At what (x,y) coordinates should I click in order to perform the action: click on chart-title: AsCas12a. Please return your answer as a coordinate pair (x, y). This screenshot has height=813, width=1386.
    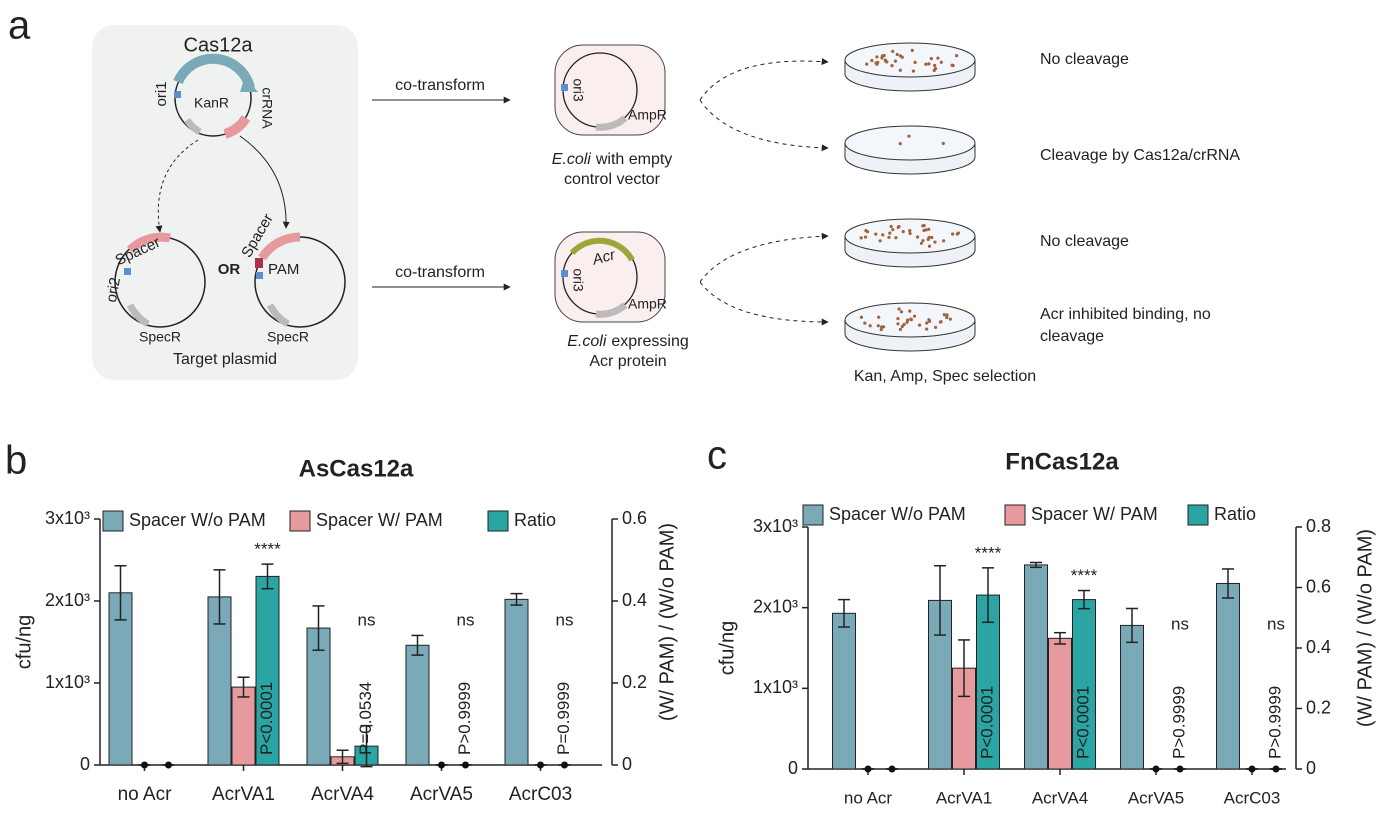
    Looking at the image, I should click on (356, 468).